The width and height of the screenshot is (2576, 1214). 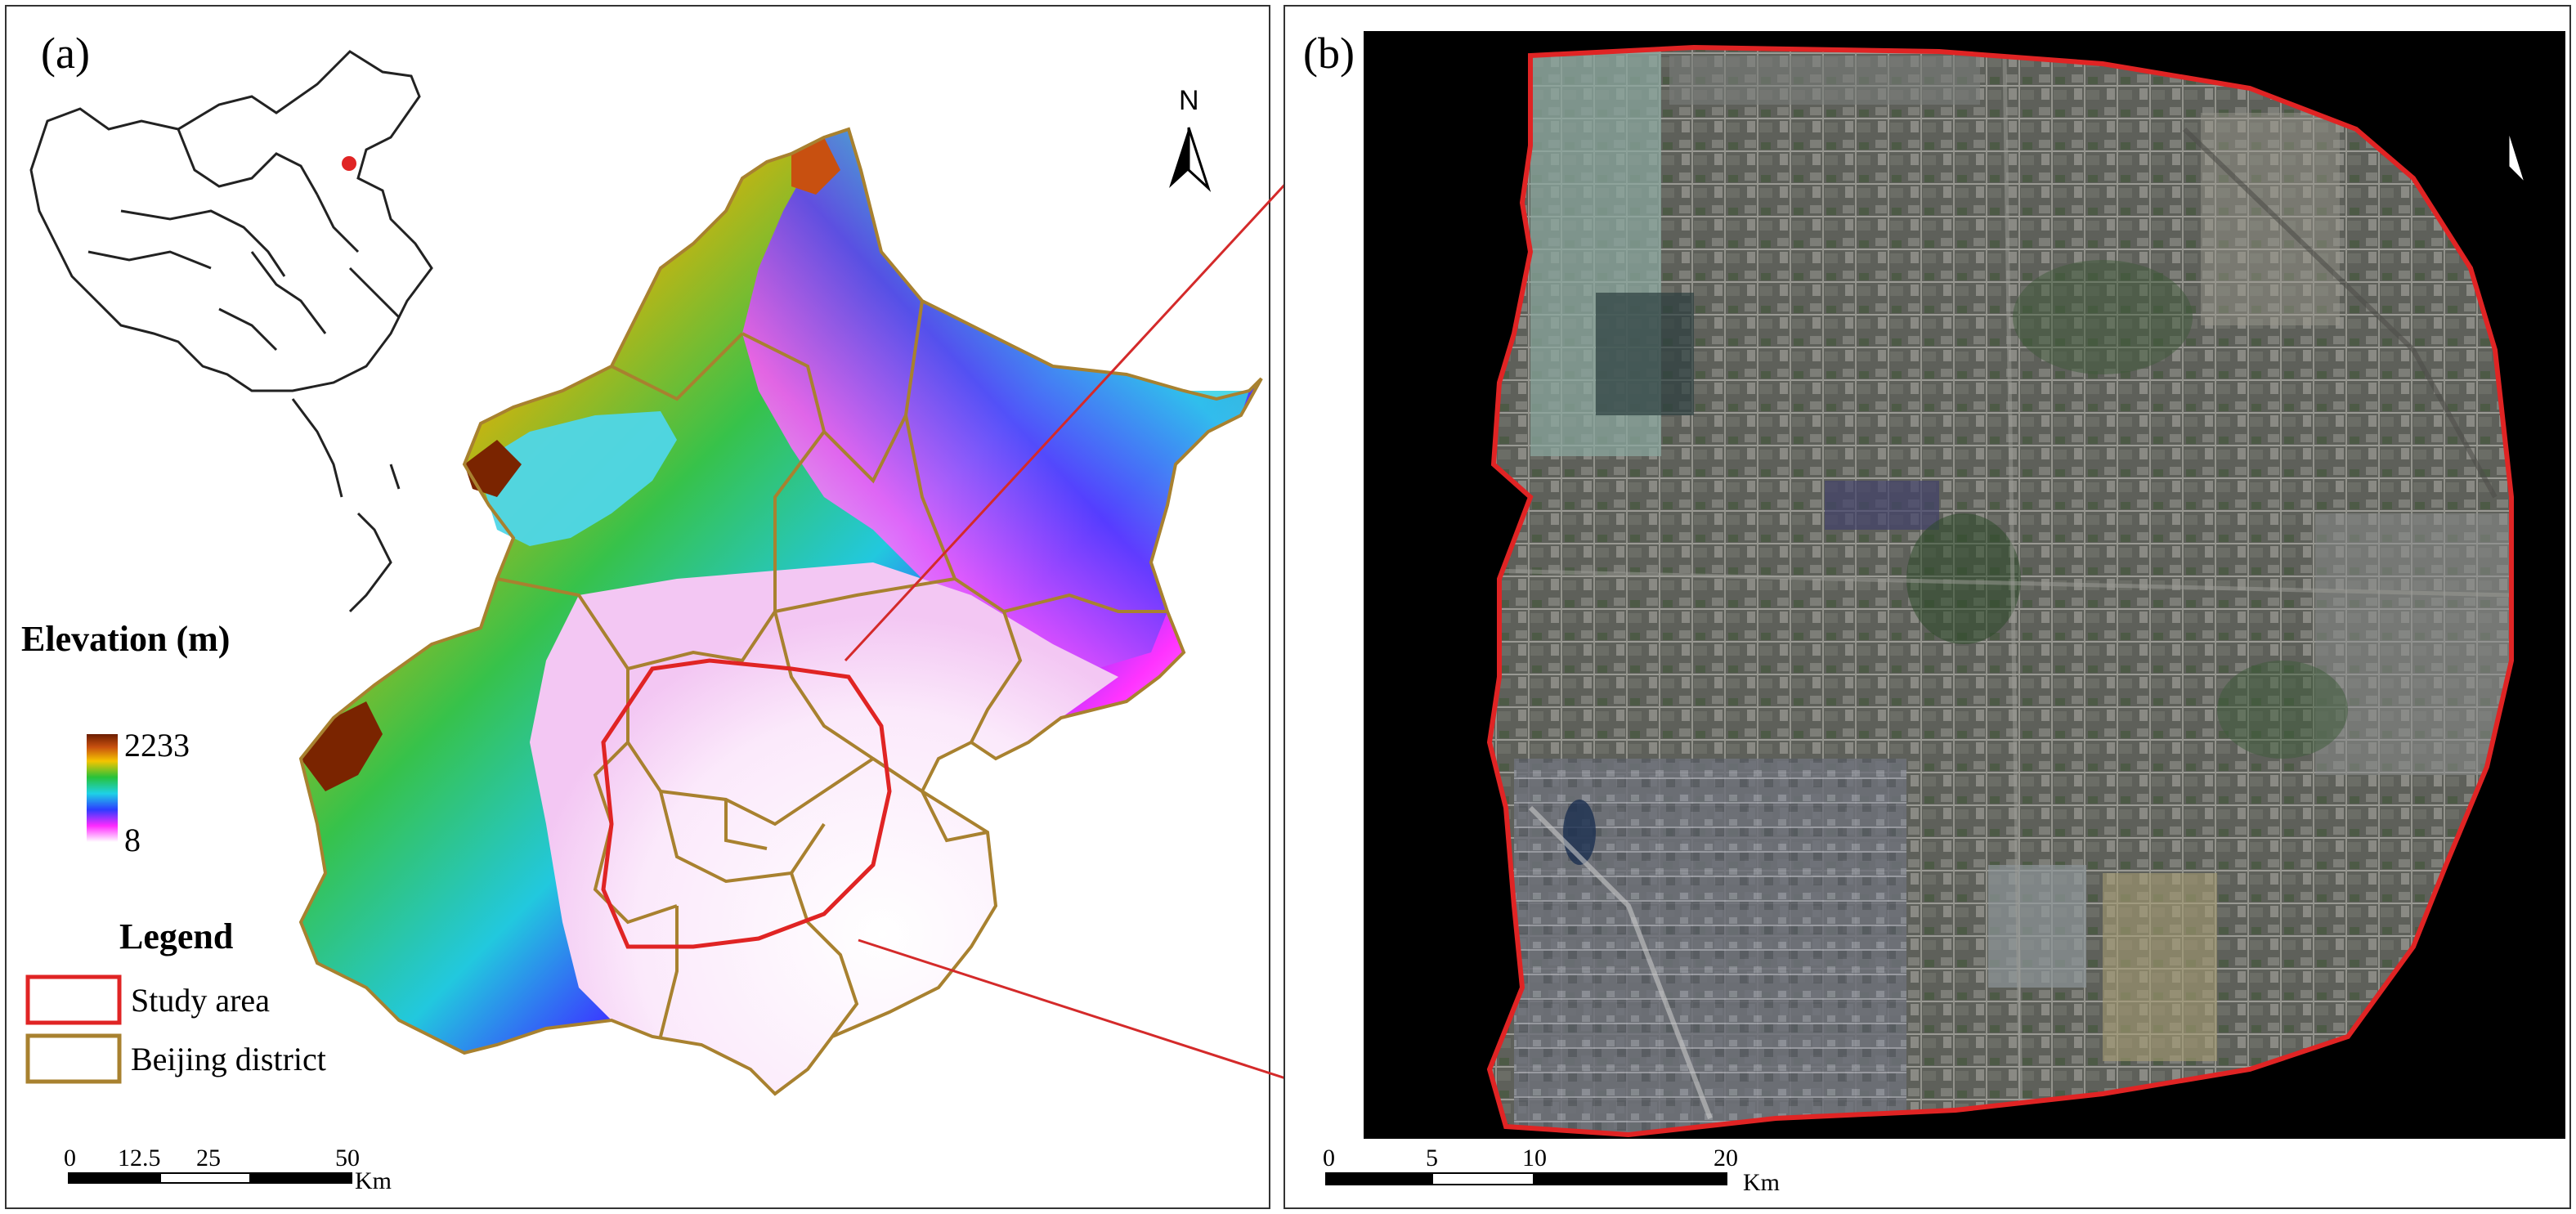 I want to click on scale-a-tick-0: 0, so click(x=70, y=1158).